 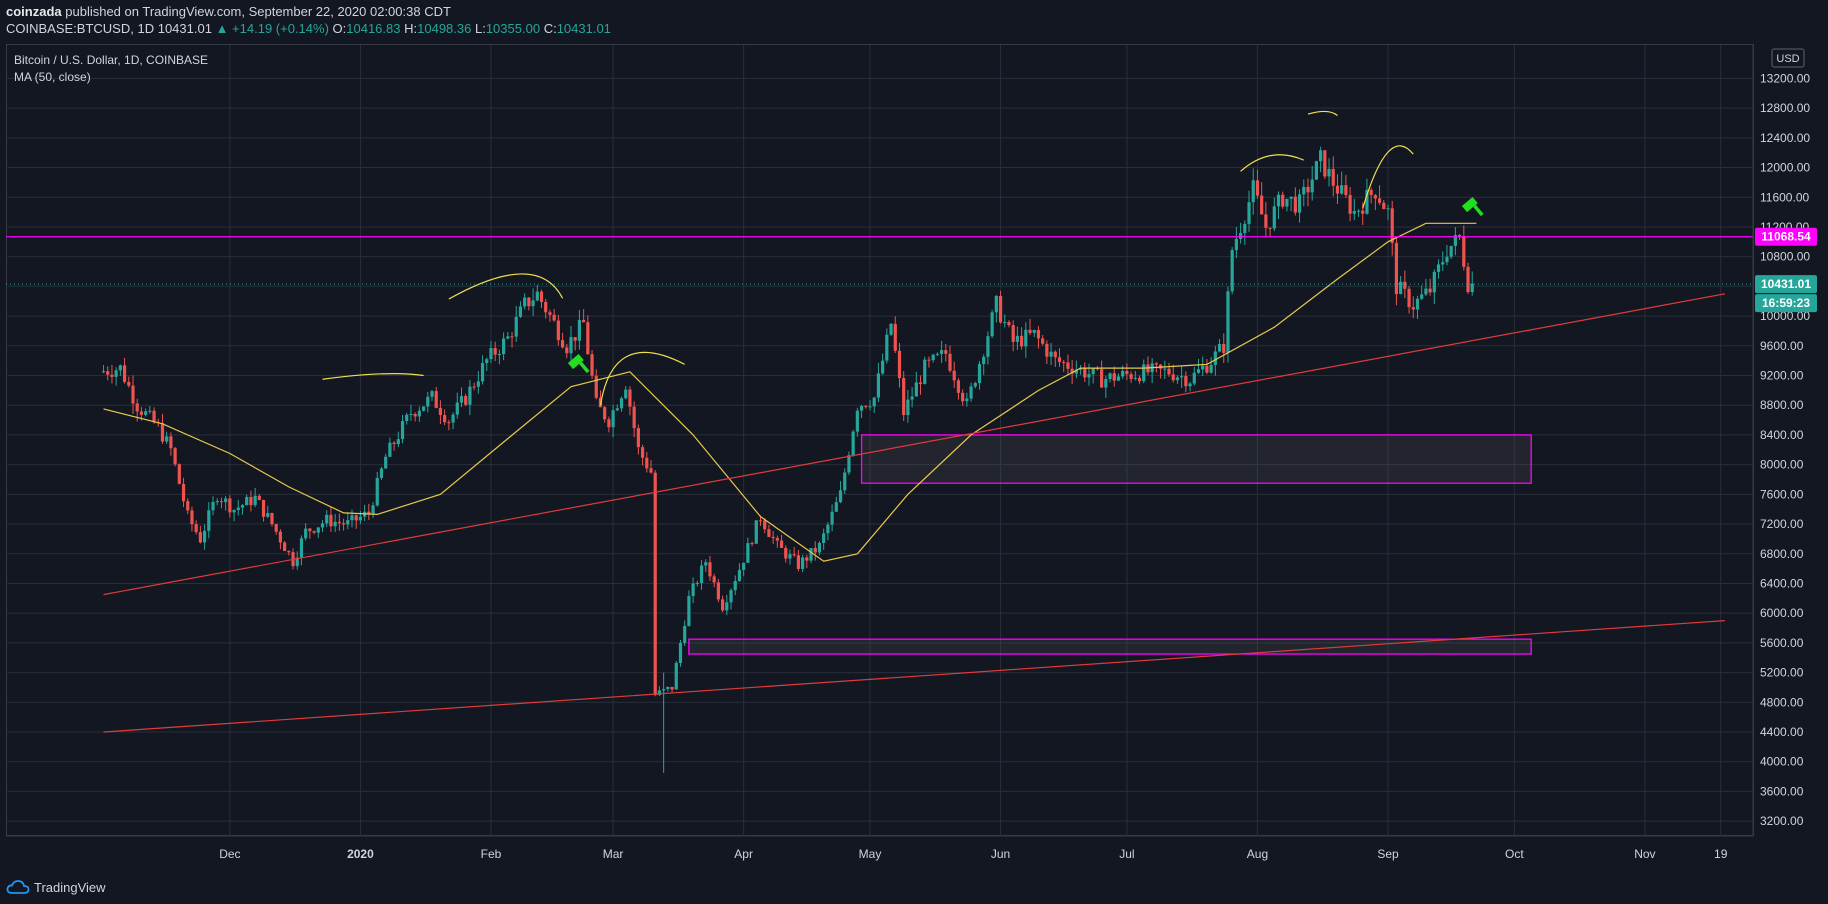 I want to click on legend-indicator: MA (50, close), so click(x=52, y=77).